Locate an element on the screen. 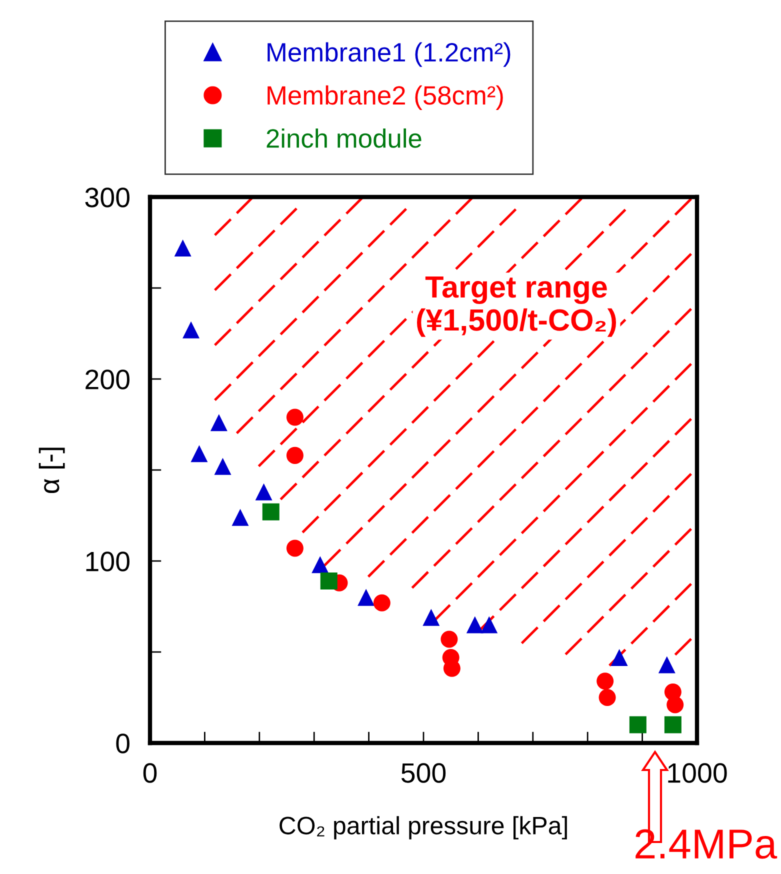  x-tick-label: 500 is located at coordinates (423, 773).